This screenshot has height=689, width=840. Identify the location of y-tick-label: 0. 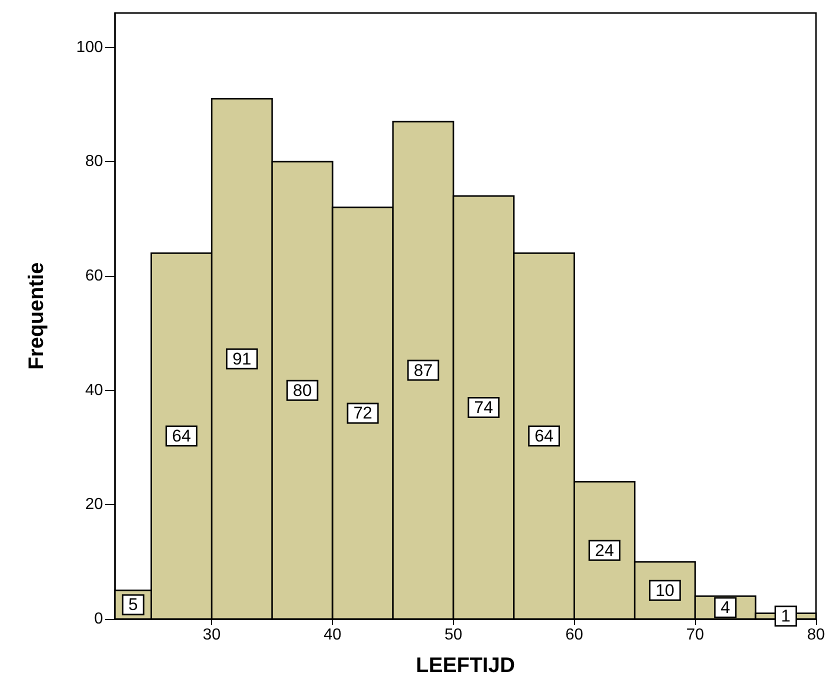
(99, 619).